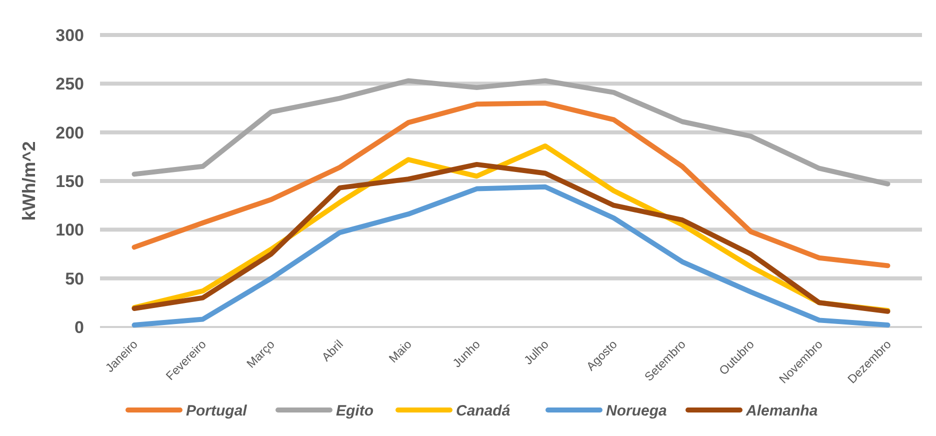 The image size is (936, 436). Describe the element at coordinates (74, 278) in the screenshot. I see `y-tick-label: 50` at that location.